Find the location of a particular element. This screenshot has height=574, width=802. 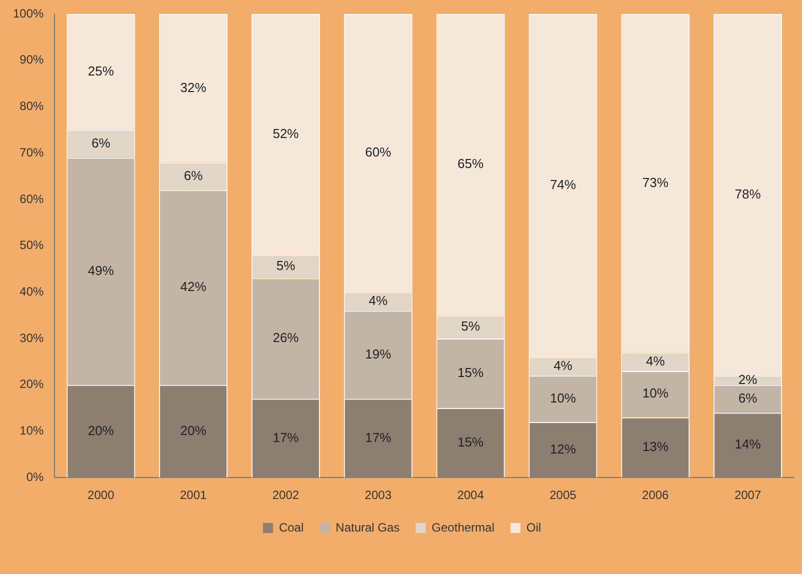

data-label: 32% is located at coordinates (193, 87).